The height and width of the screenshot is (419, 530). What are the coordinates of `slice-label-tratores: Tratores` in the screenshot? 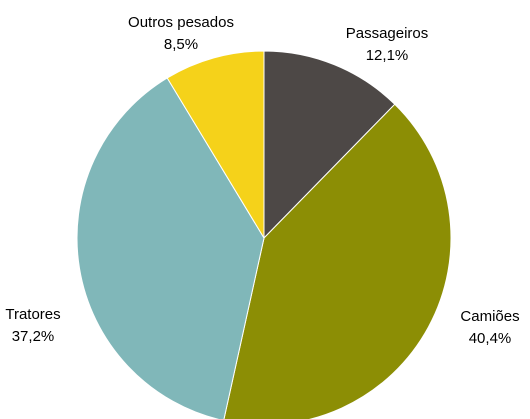 It's located at (32, 314).